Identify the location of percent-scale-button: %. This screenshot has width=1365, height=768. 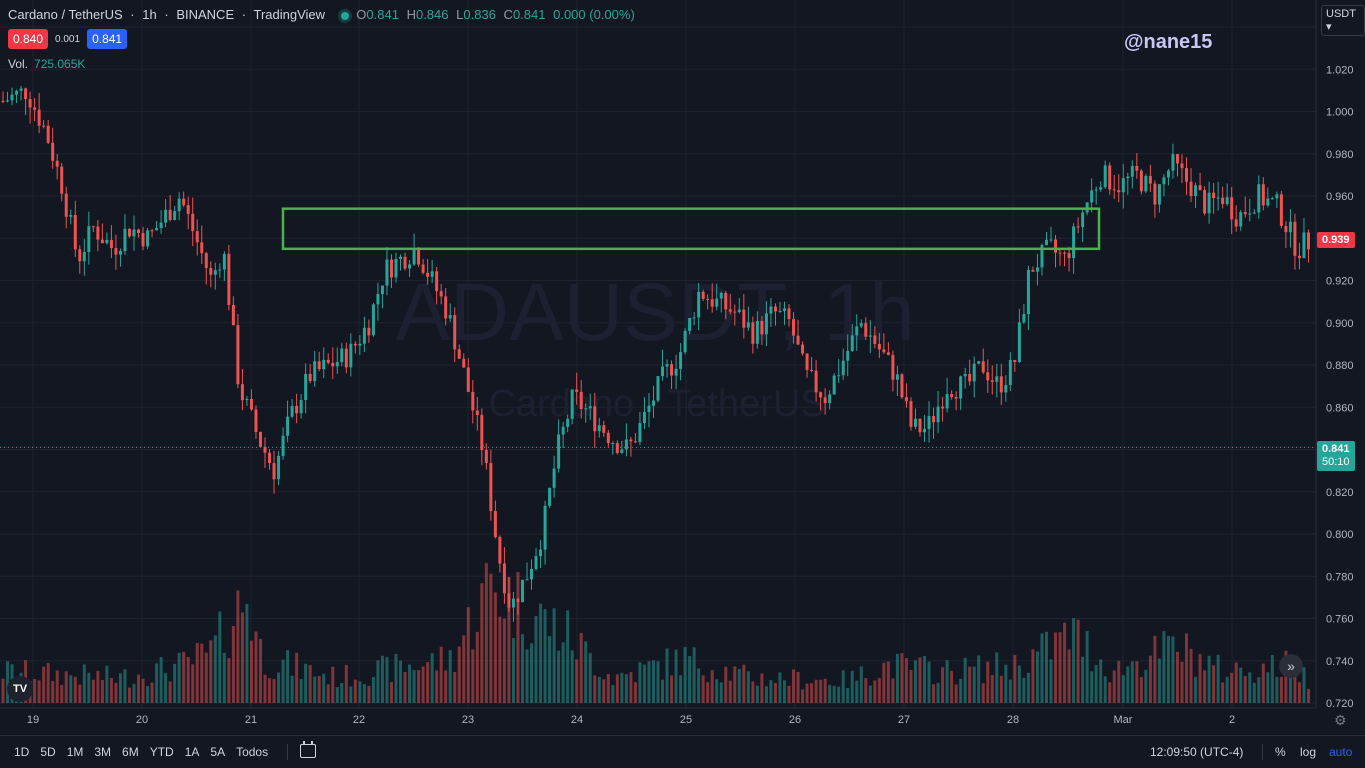
(1280, 752).